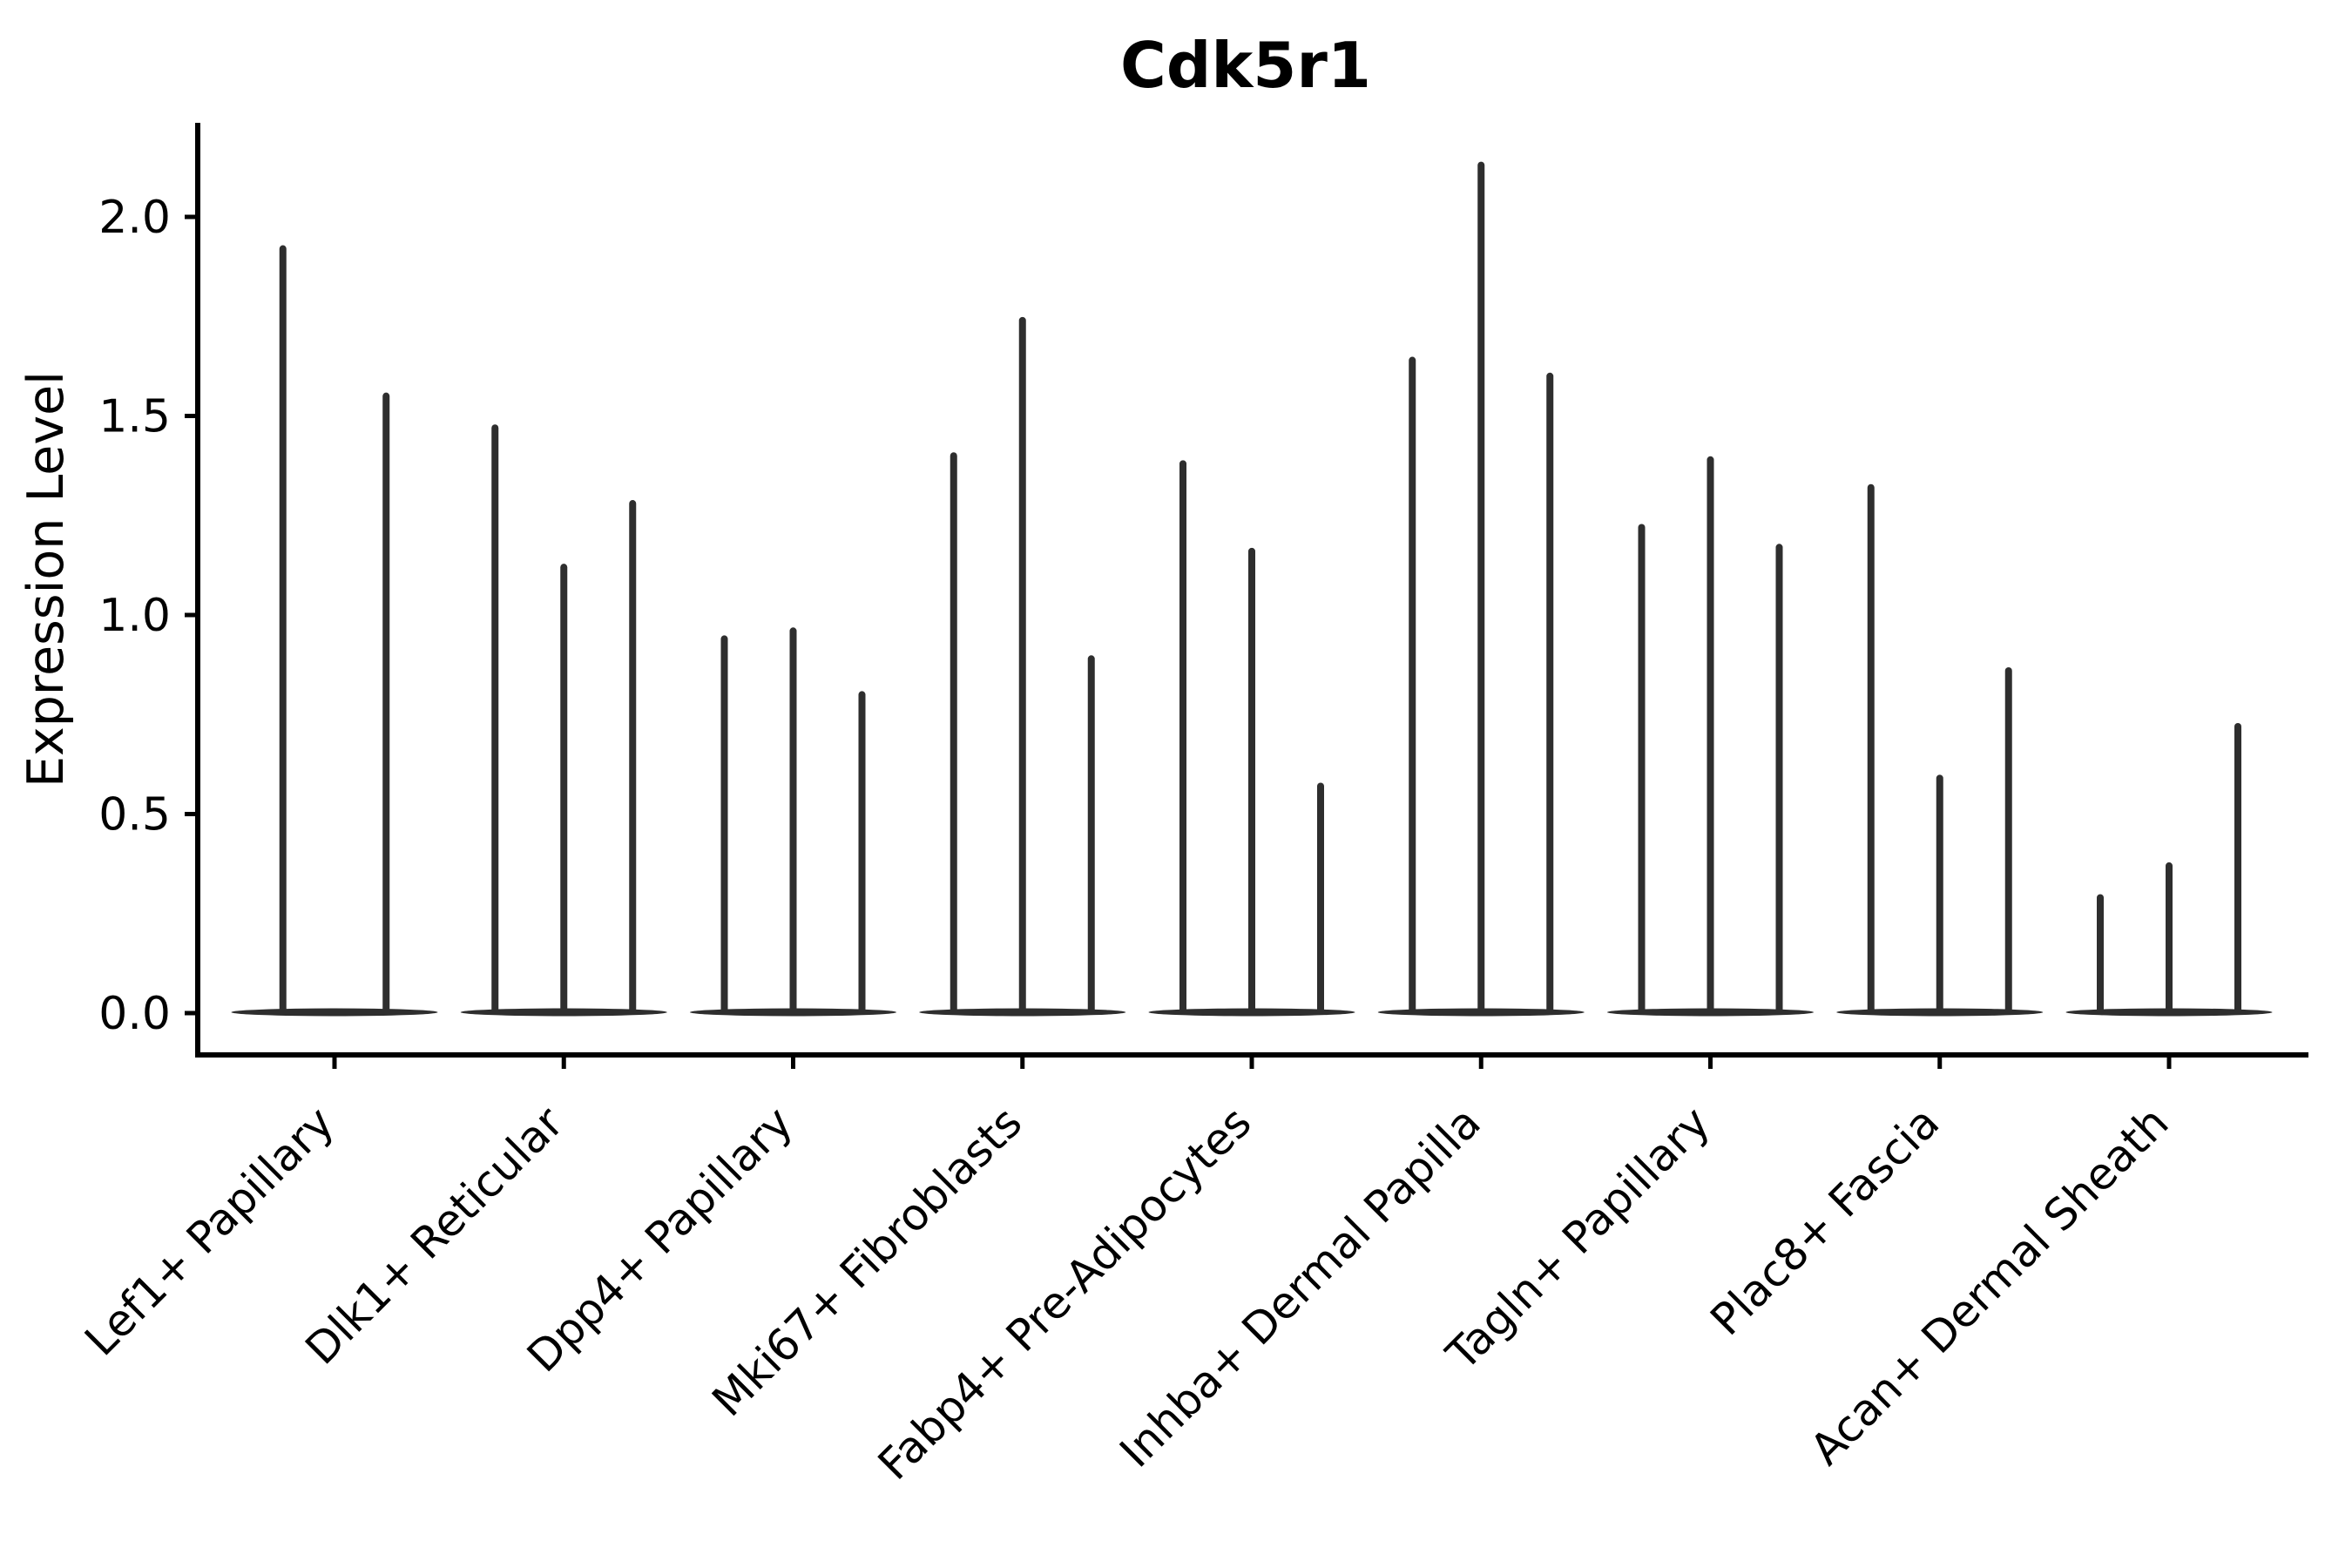  Describe the element at coordinates (46, 579) in the screenshot. I see `y-axis-label: Expression Level` at that location.